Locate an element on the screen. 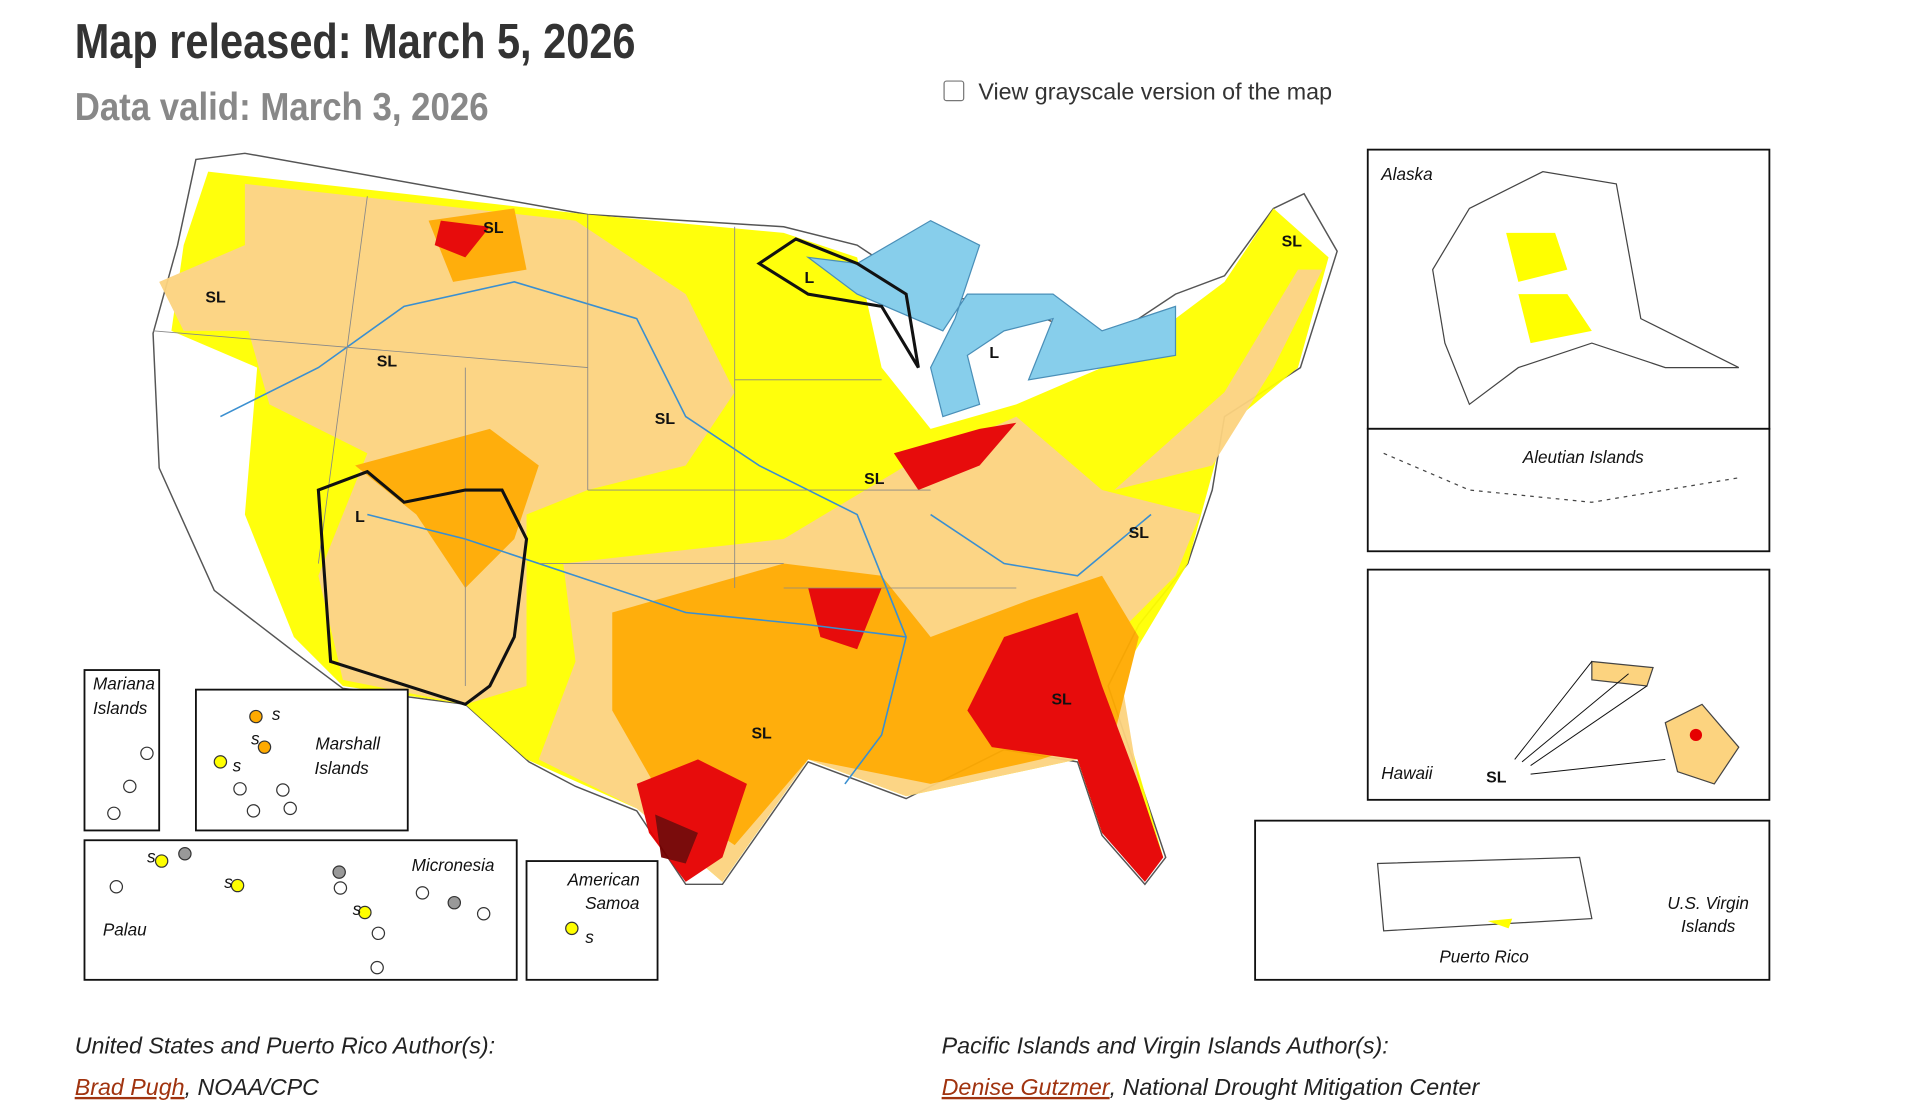 The width and height of the screenshot is (1920, 1116). inset-label: U.S. Virgin is located at coordinates (1708, 903).